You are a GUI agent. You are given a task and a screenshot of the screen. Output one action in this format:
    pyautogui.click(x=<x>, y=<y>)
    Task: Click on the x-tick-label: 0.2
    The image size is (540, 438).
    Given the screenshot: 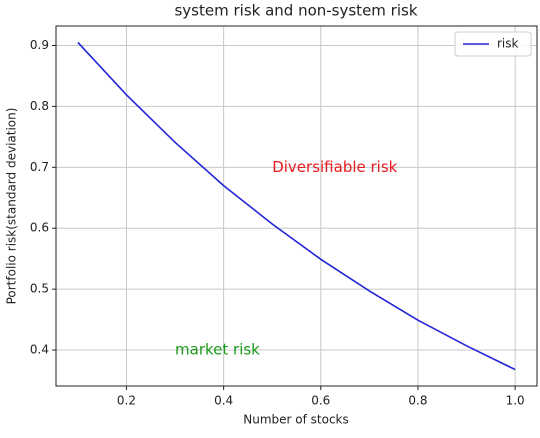 What is the action you would take?
    pyautogui.click(x=126, y=401)
    